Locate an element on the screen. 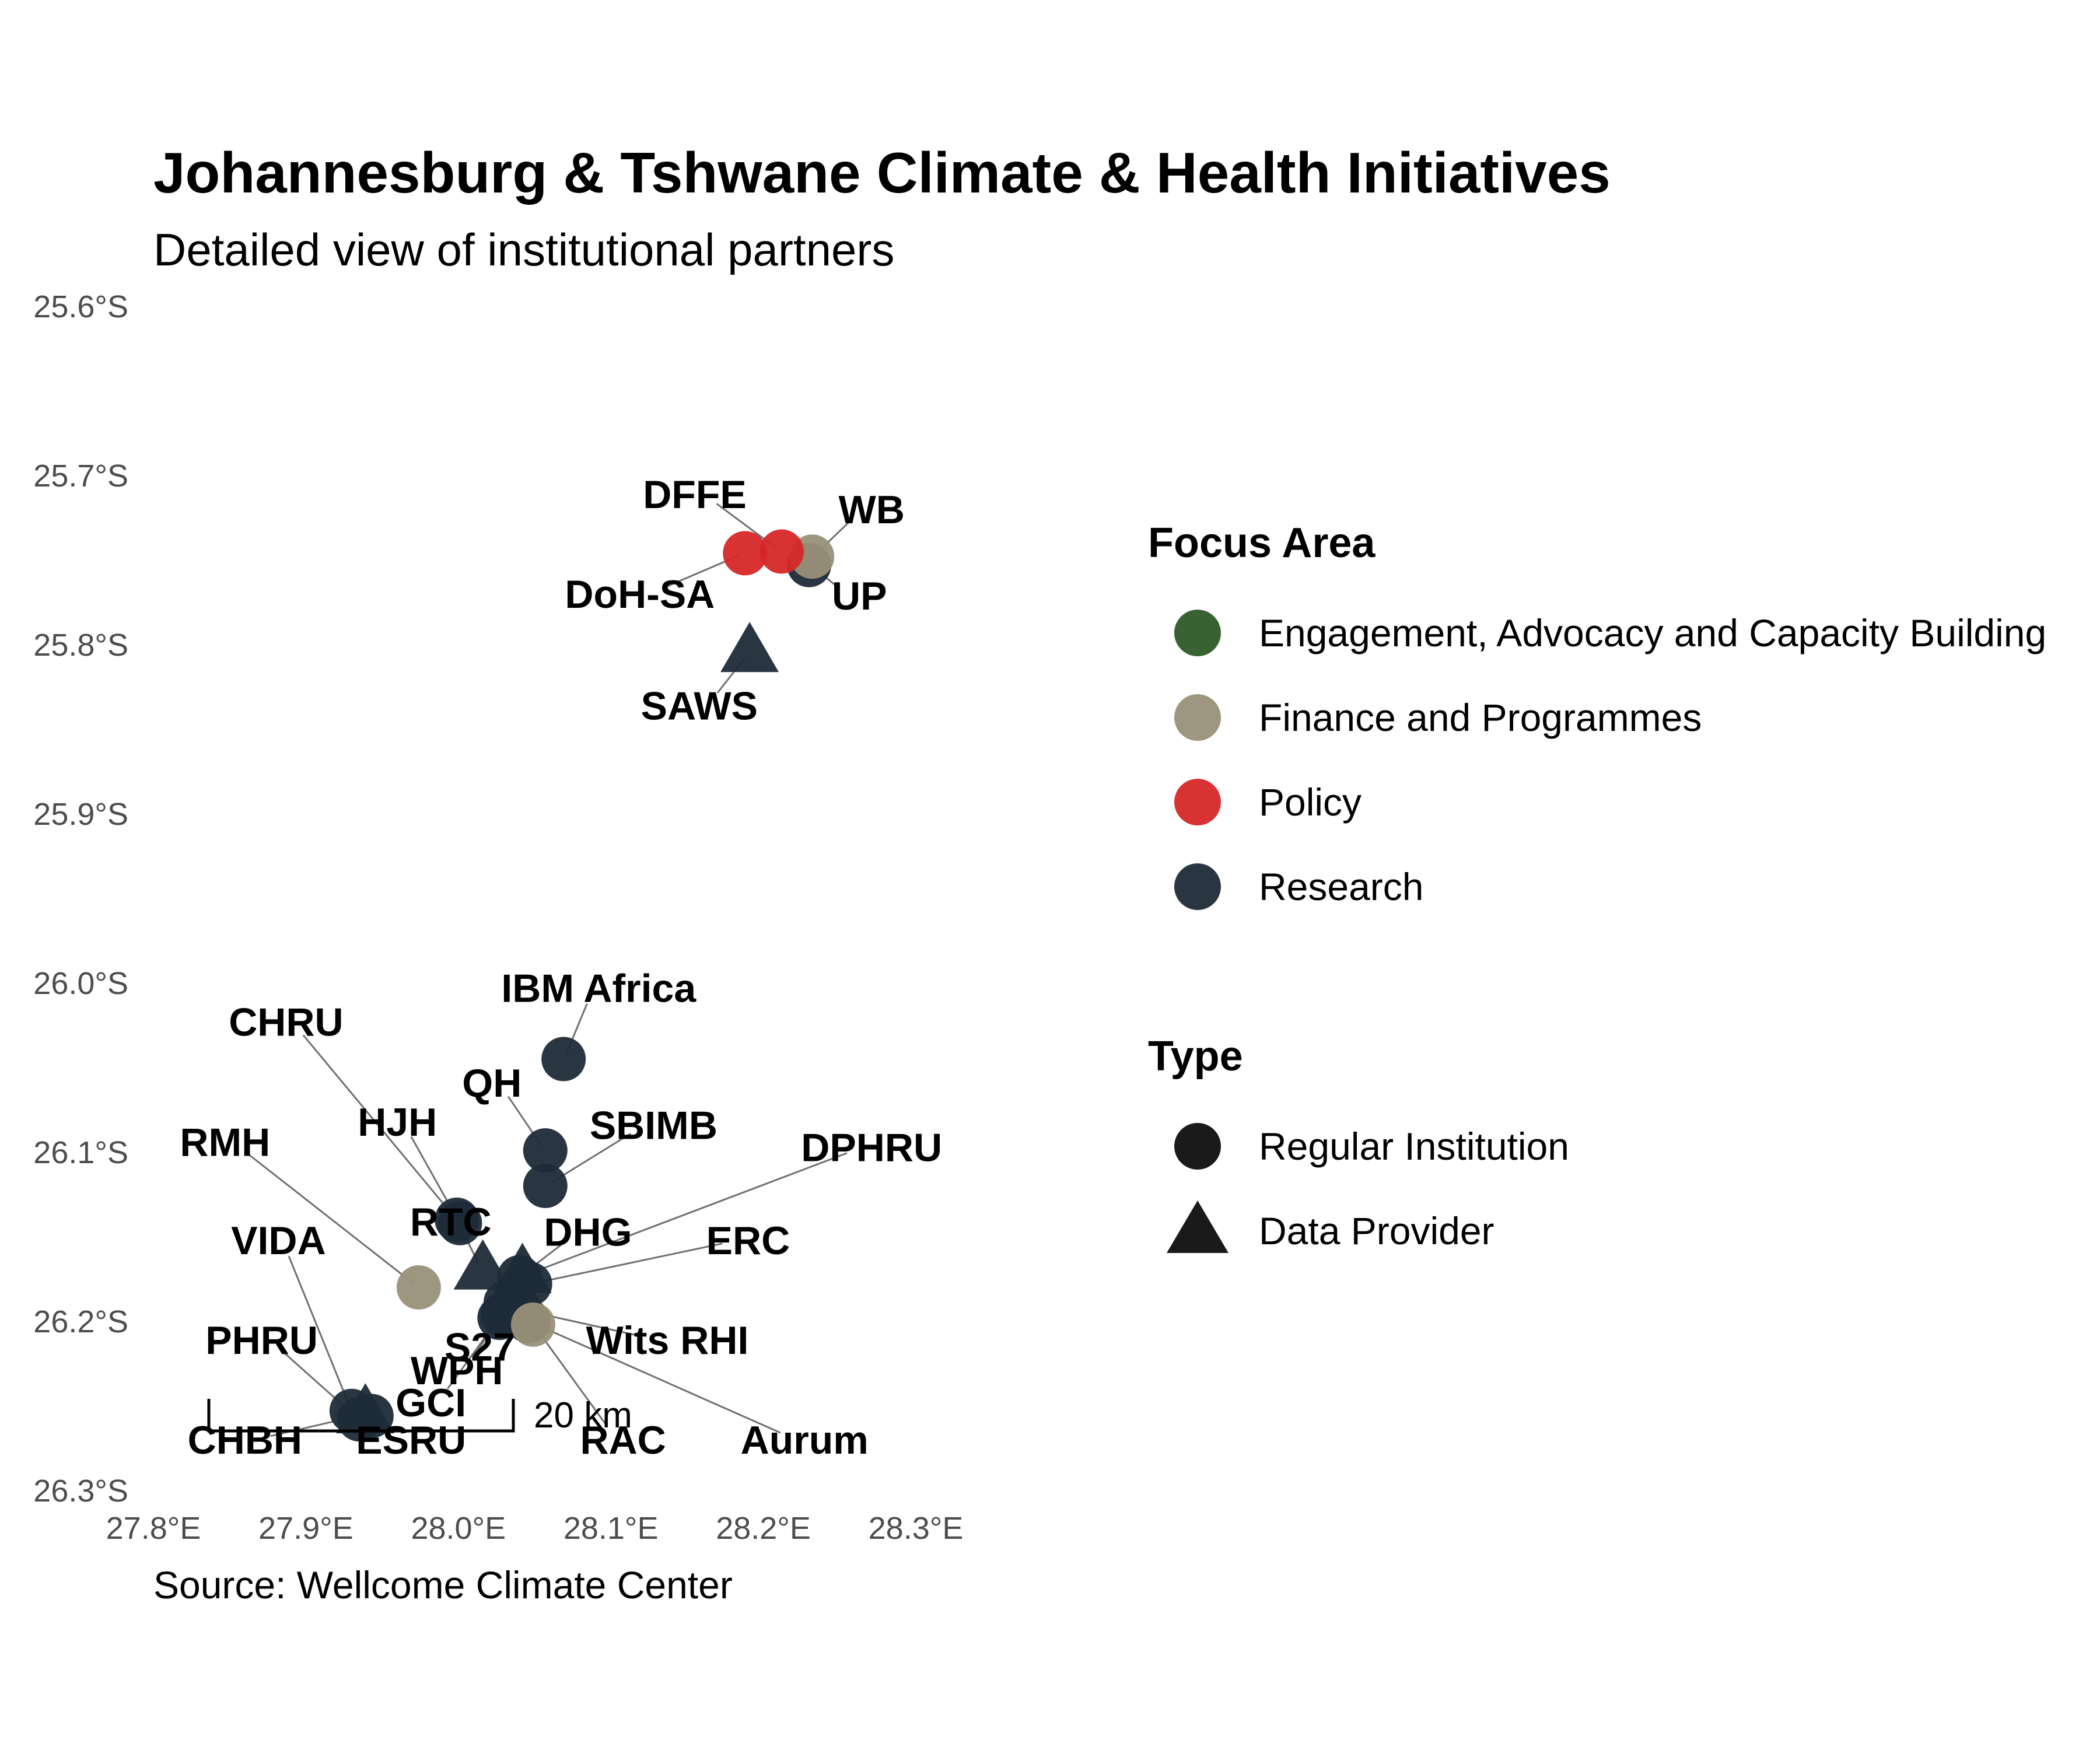  legend-type-label: Data Provider is located at coordinates (1377, 1230).